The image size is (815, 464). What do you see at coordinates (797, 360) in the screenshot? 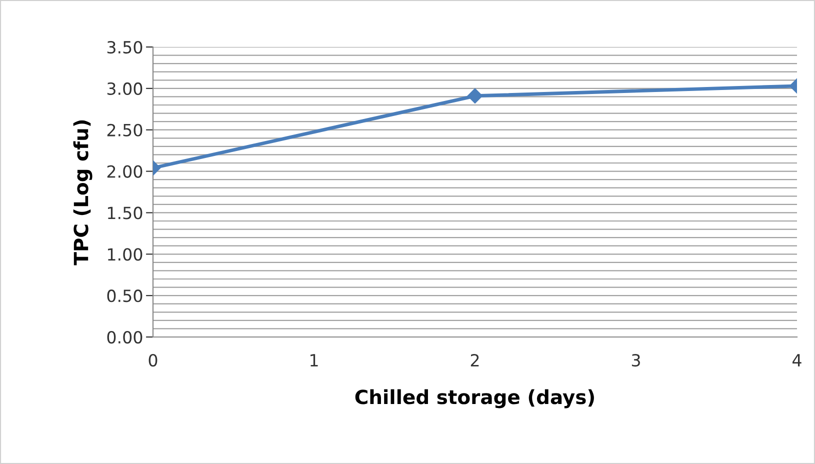
I see `x-tick-label: 4` at bounding box center [797, 360].